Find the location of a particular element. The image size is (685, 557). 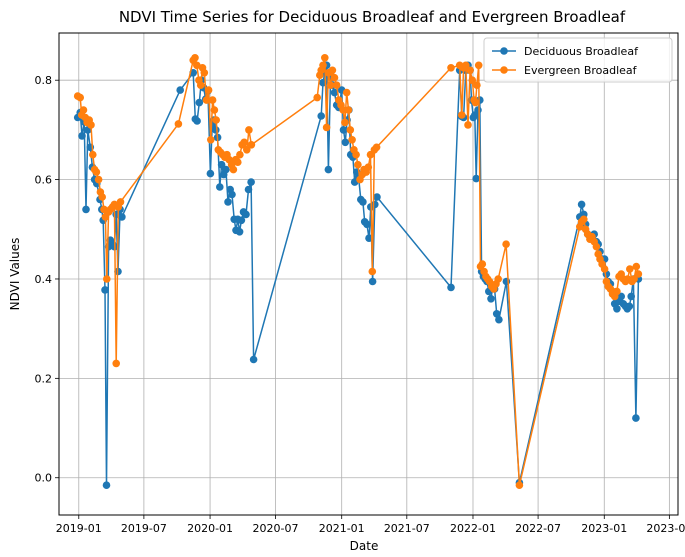

x-tick-label: 2023-01 is located at coordinates (604, 528).